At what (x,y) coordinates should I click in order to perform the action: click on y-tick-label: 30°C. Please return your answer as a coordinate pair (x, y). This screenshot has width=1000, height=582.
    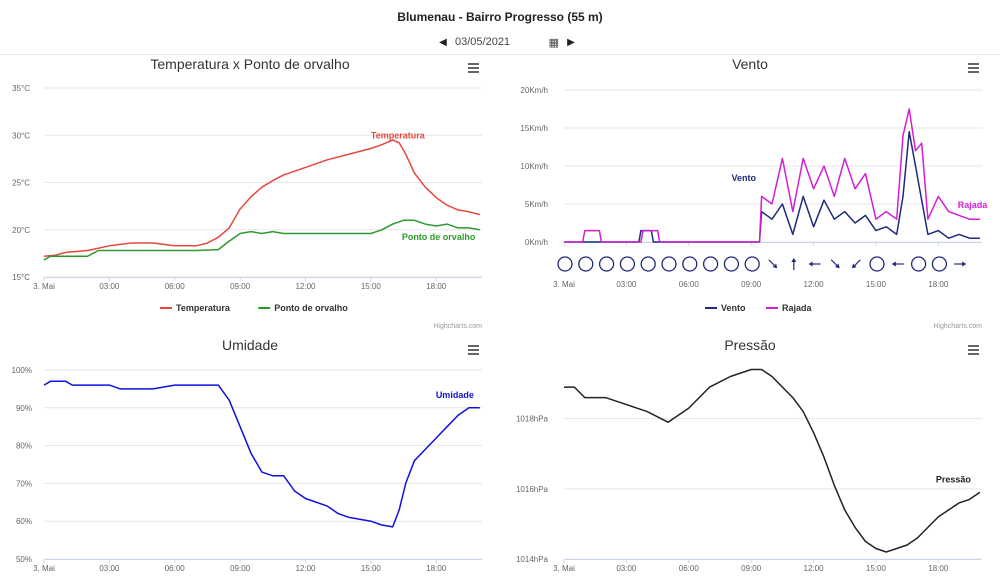
    Looking at the image, I should click on (21, 135).